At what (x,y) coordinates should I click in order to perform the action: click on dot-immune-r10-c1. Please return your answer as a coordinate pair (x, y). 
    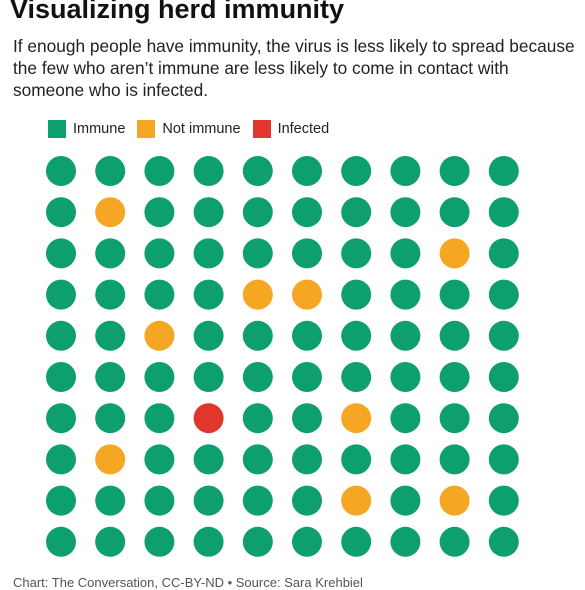
    Looking at the image, I should click on (61, 541).